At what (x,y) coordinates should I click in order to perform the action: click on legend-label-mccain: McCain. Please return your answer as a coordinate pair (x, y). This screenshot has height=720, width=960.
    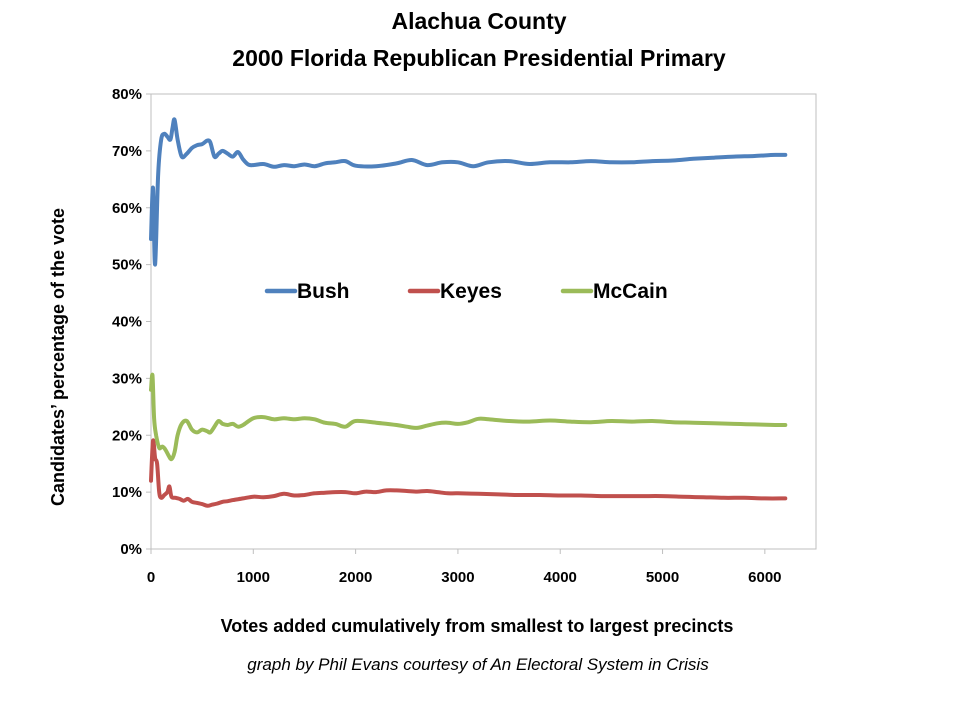
    Looking at the image, I should click on (630, 291).